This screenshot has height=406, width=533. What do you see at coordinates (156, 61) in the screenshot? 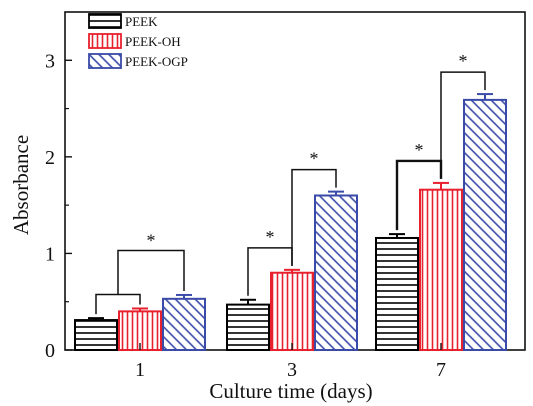
I see `legend-label-peek-ogp: PEEK-OGP` at bounding box center [156, 61].